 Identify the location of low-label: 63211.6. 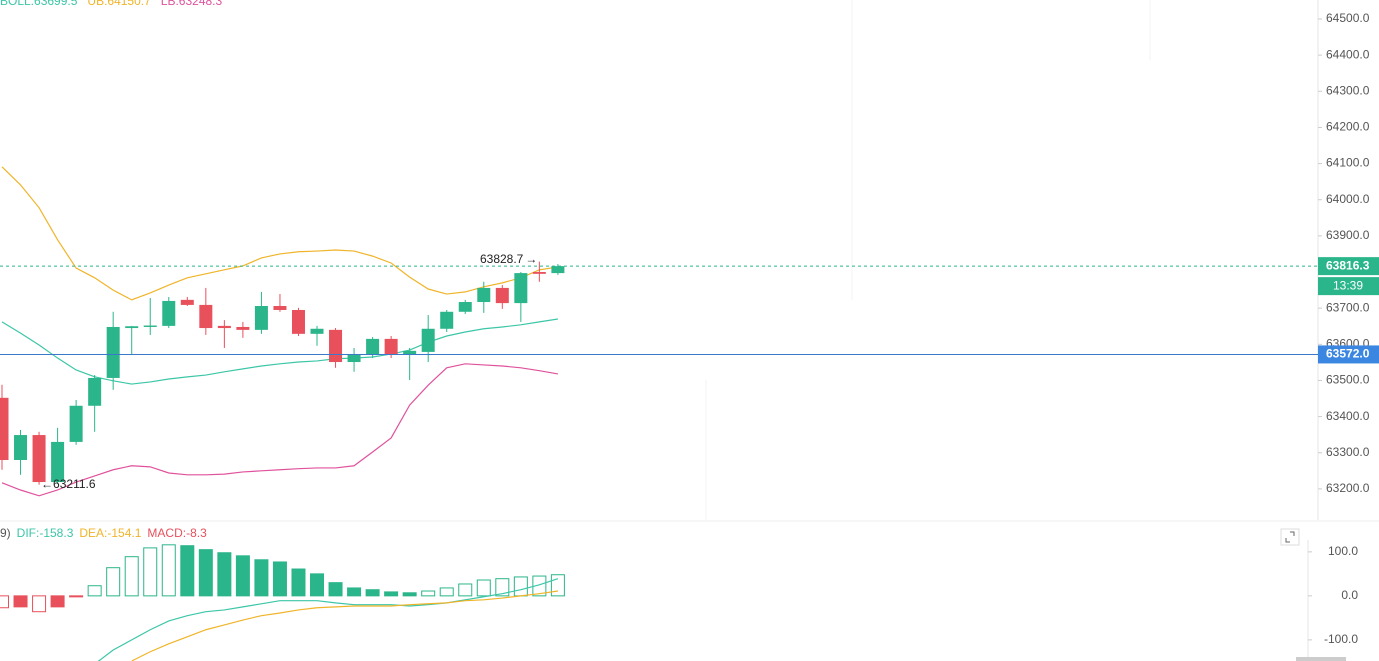
(74, 484).